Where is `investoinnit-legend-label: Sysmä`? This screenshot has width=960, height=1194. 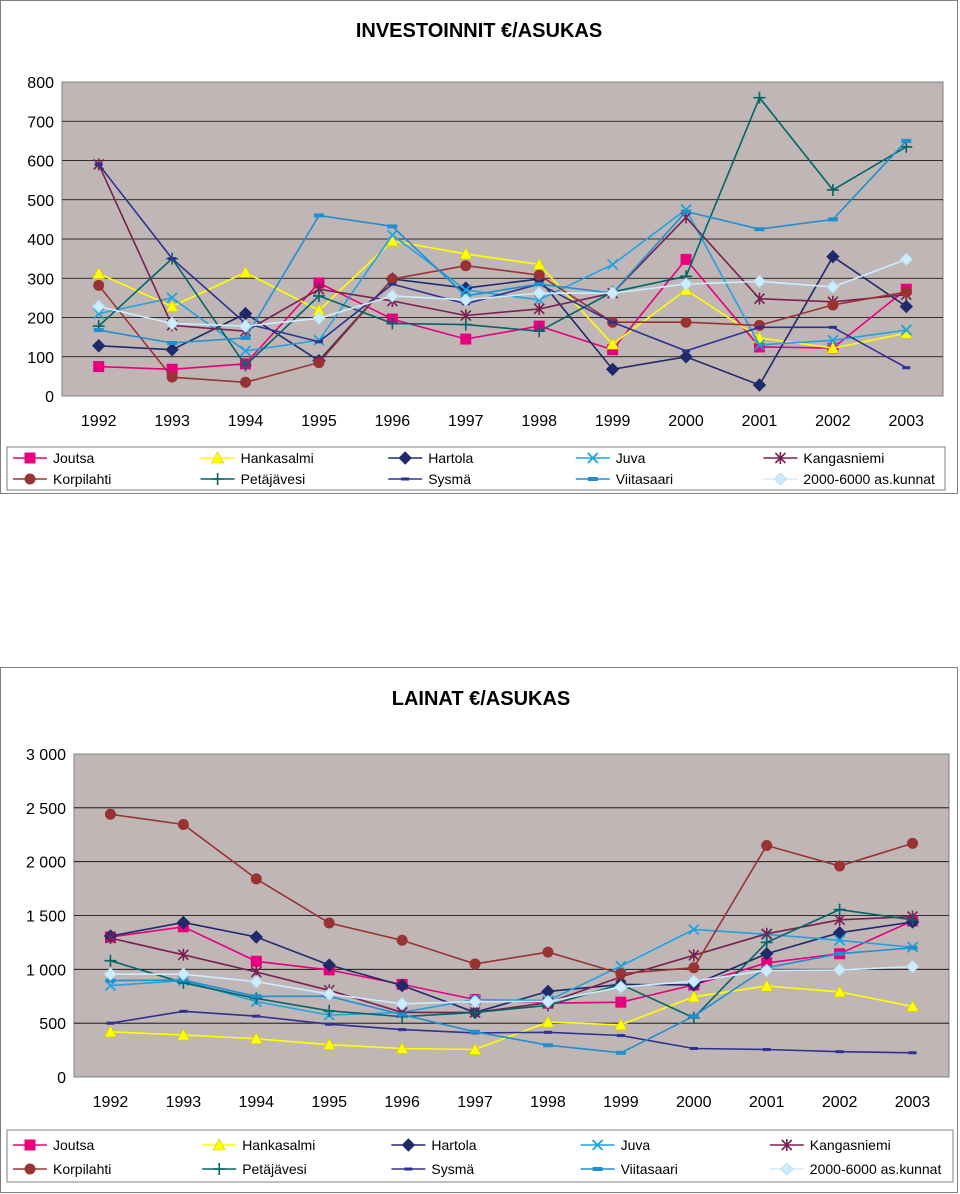 investoinnit-legend-label: Sysmä is located at coordinates (449, 479).